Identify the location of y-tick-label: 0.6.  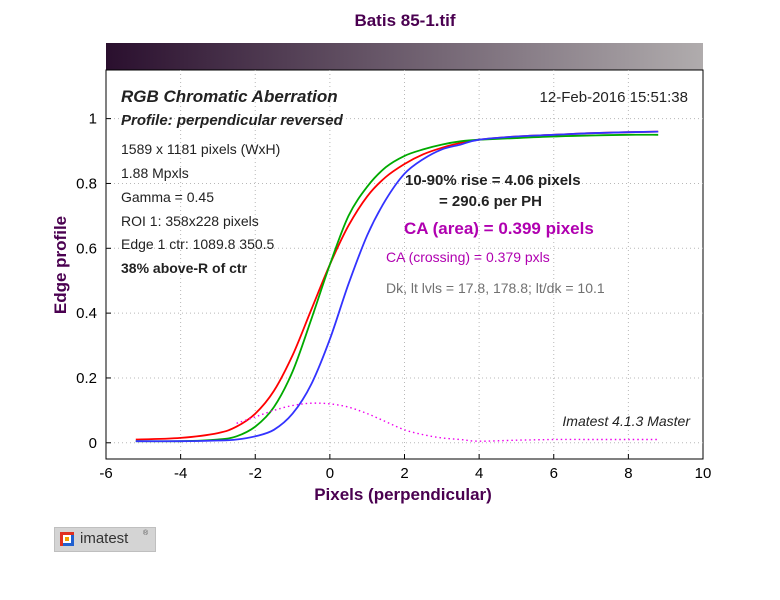
(86, 248).